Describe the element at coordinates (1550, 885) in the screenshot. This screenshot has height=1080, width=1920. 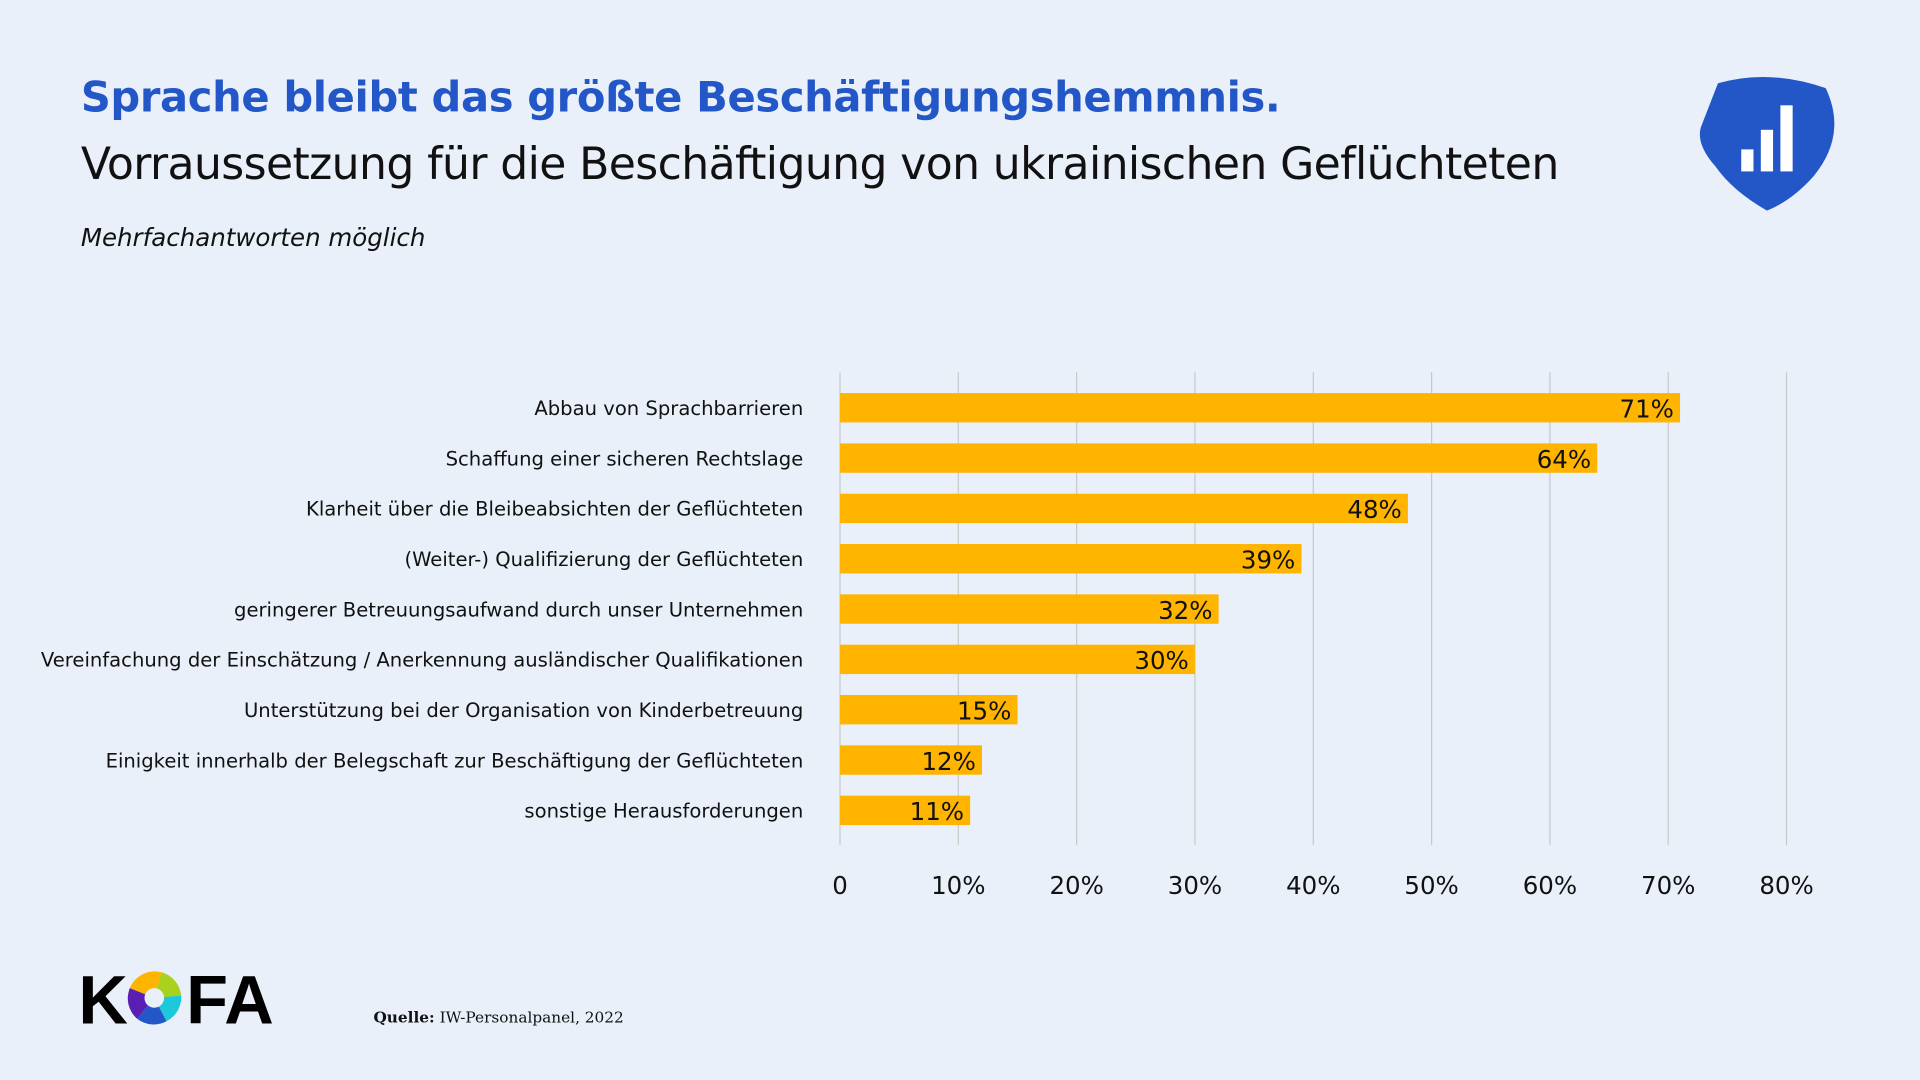
I see `x-tick-label: 60%` at that location.